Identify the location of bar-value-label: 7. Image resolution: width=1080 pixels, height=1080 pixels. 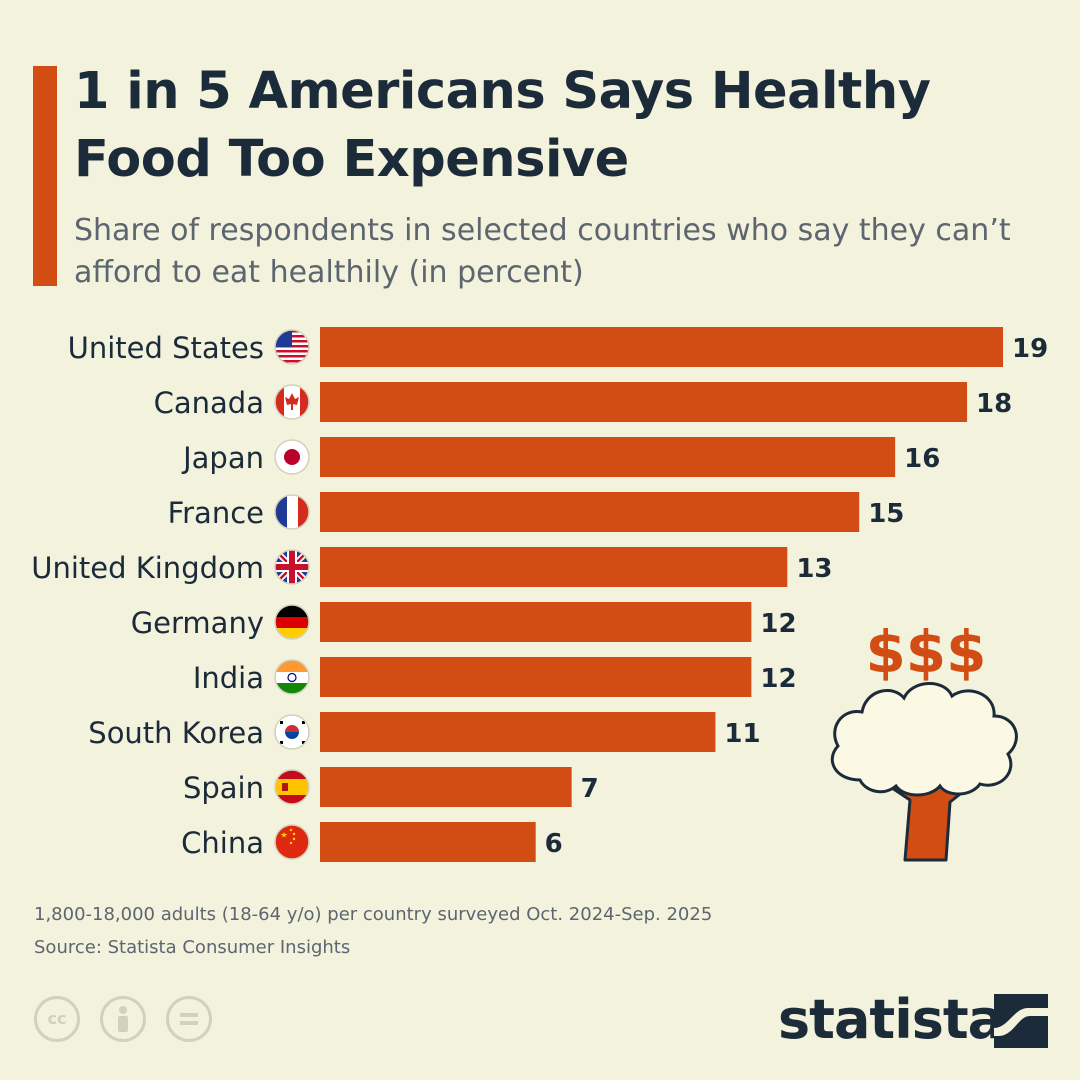
(590, 789).